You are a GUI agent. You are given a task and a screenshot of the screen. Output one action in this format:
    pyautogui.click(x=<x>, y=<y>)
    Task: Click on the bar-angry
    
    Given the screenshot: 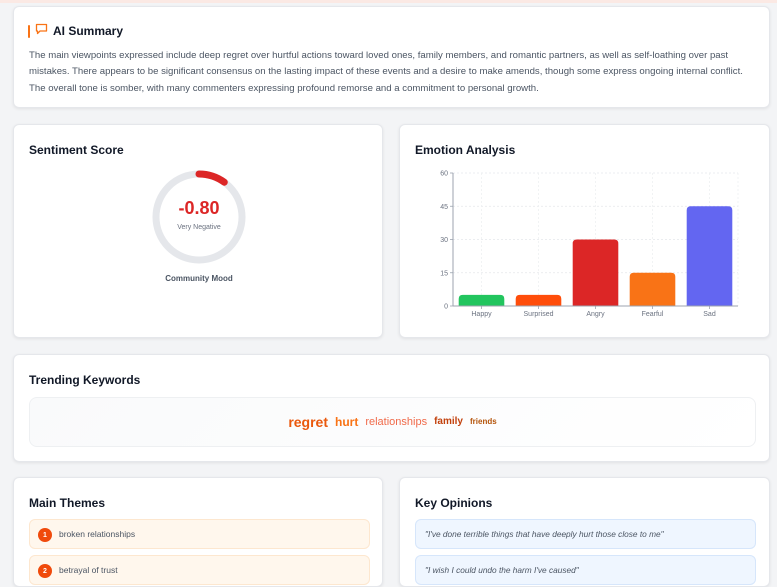 What is the action you would take?
    pyautogui.click(x=595, y=273)
    